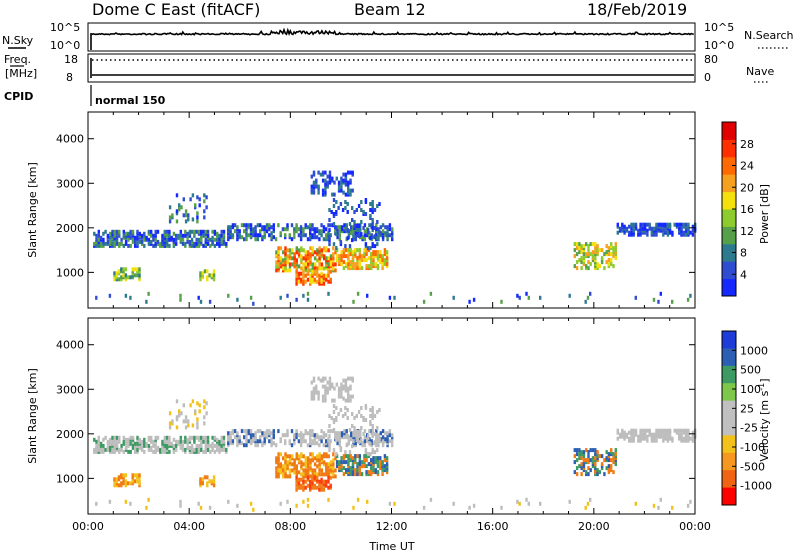 This screenshot has height=554, width=800. I want to click on nsky-tick-top: 10^5, so click(65, 27).